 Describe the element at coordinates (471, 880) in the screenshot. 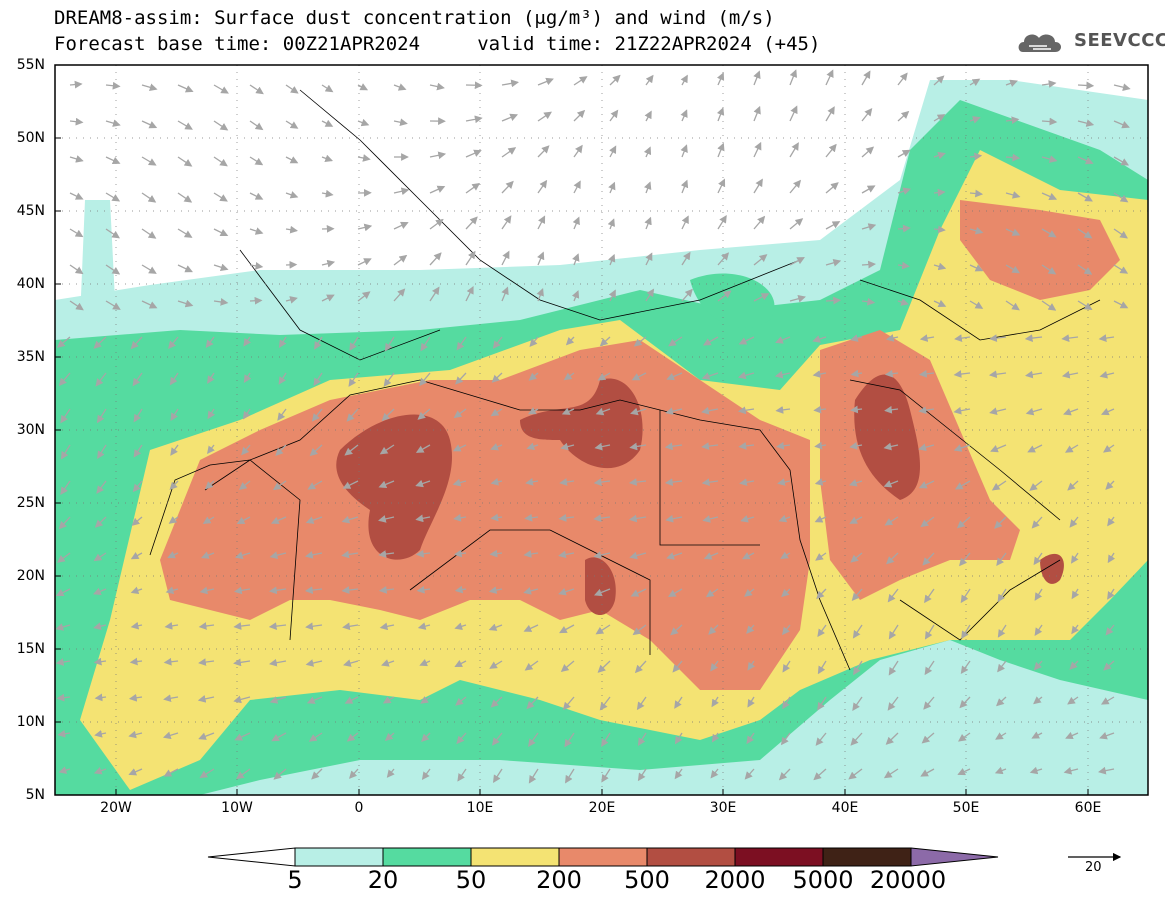

I see `colorbar-label: 50` at that location.